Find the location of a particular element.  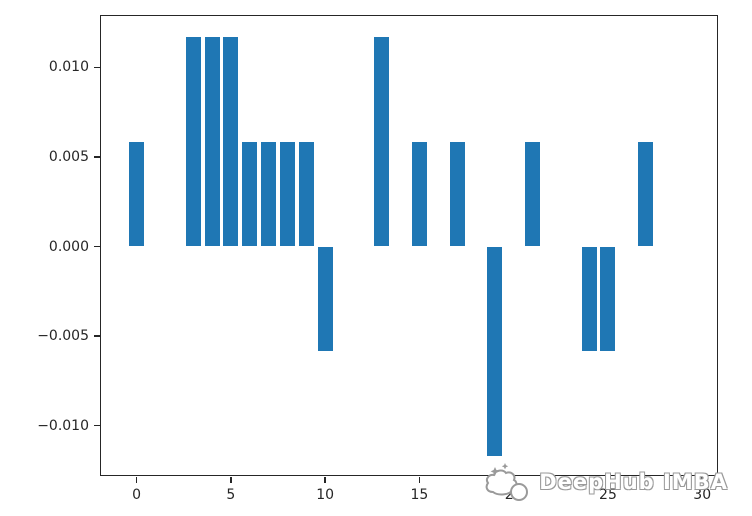

x-tick-label: 0 is located at coordinates (137, 495).